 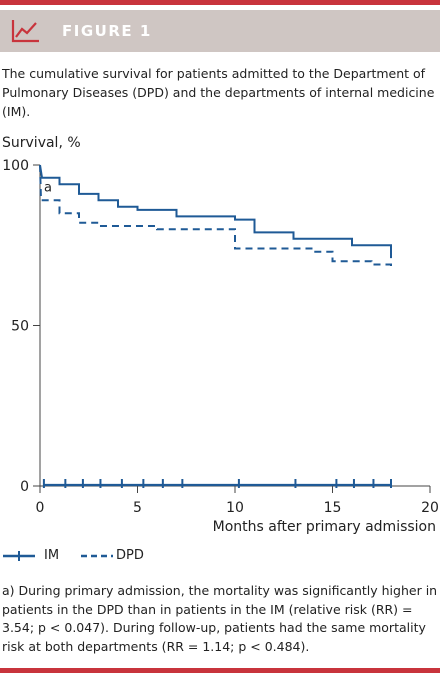 I want to click on legend-swatch-im, so click(x=19, y=555).